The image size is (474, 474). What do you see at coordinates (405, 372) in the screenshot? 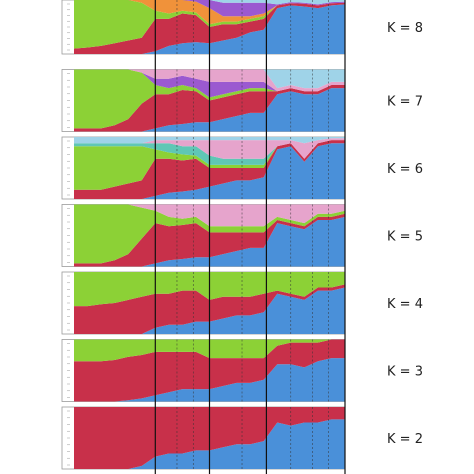
I see `k-label: K = 3` at bounding box center [405, 372].